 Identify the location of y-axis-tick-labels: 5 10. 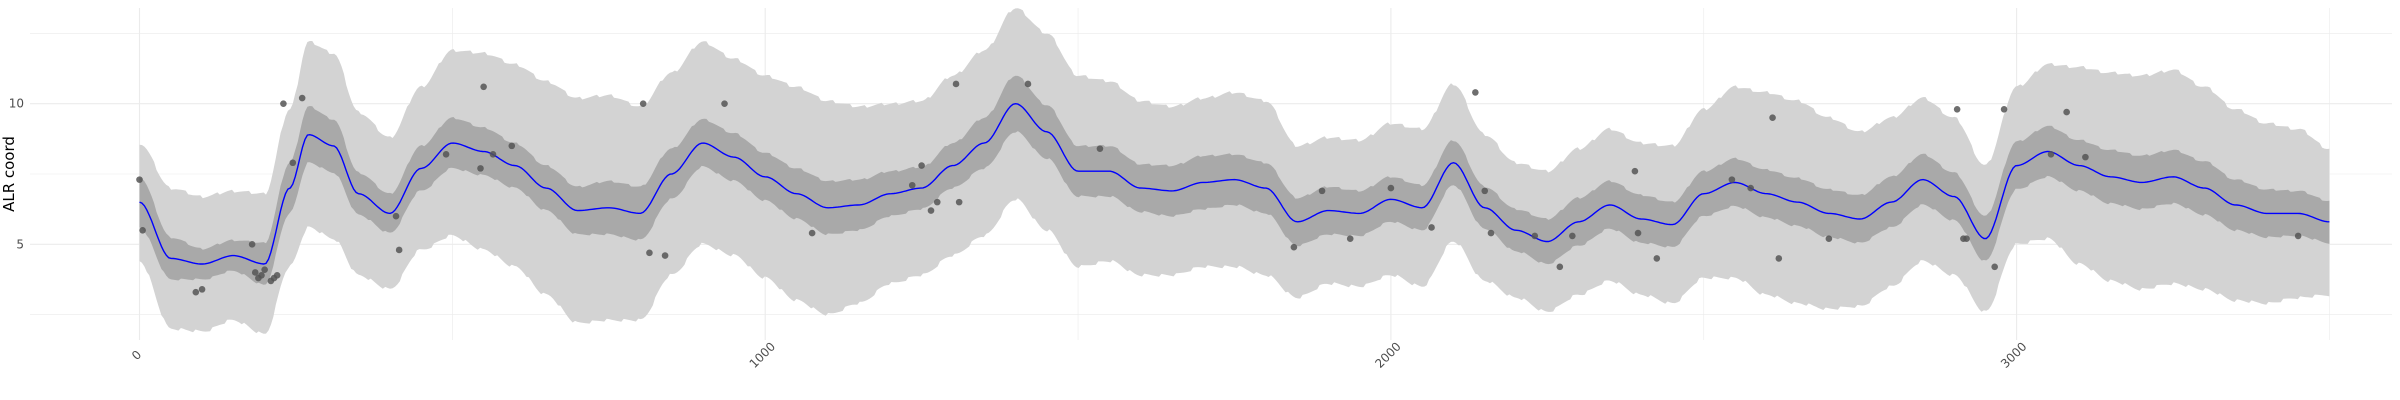
(16, 174).